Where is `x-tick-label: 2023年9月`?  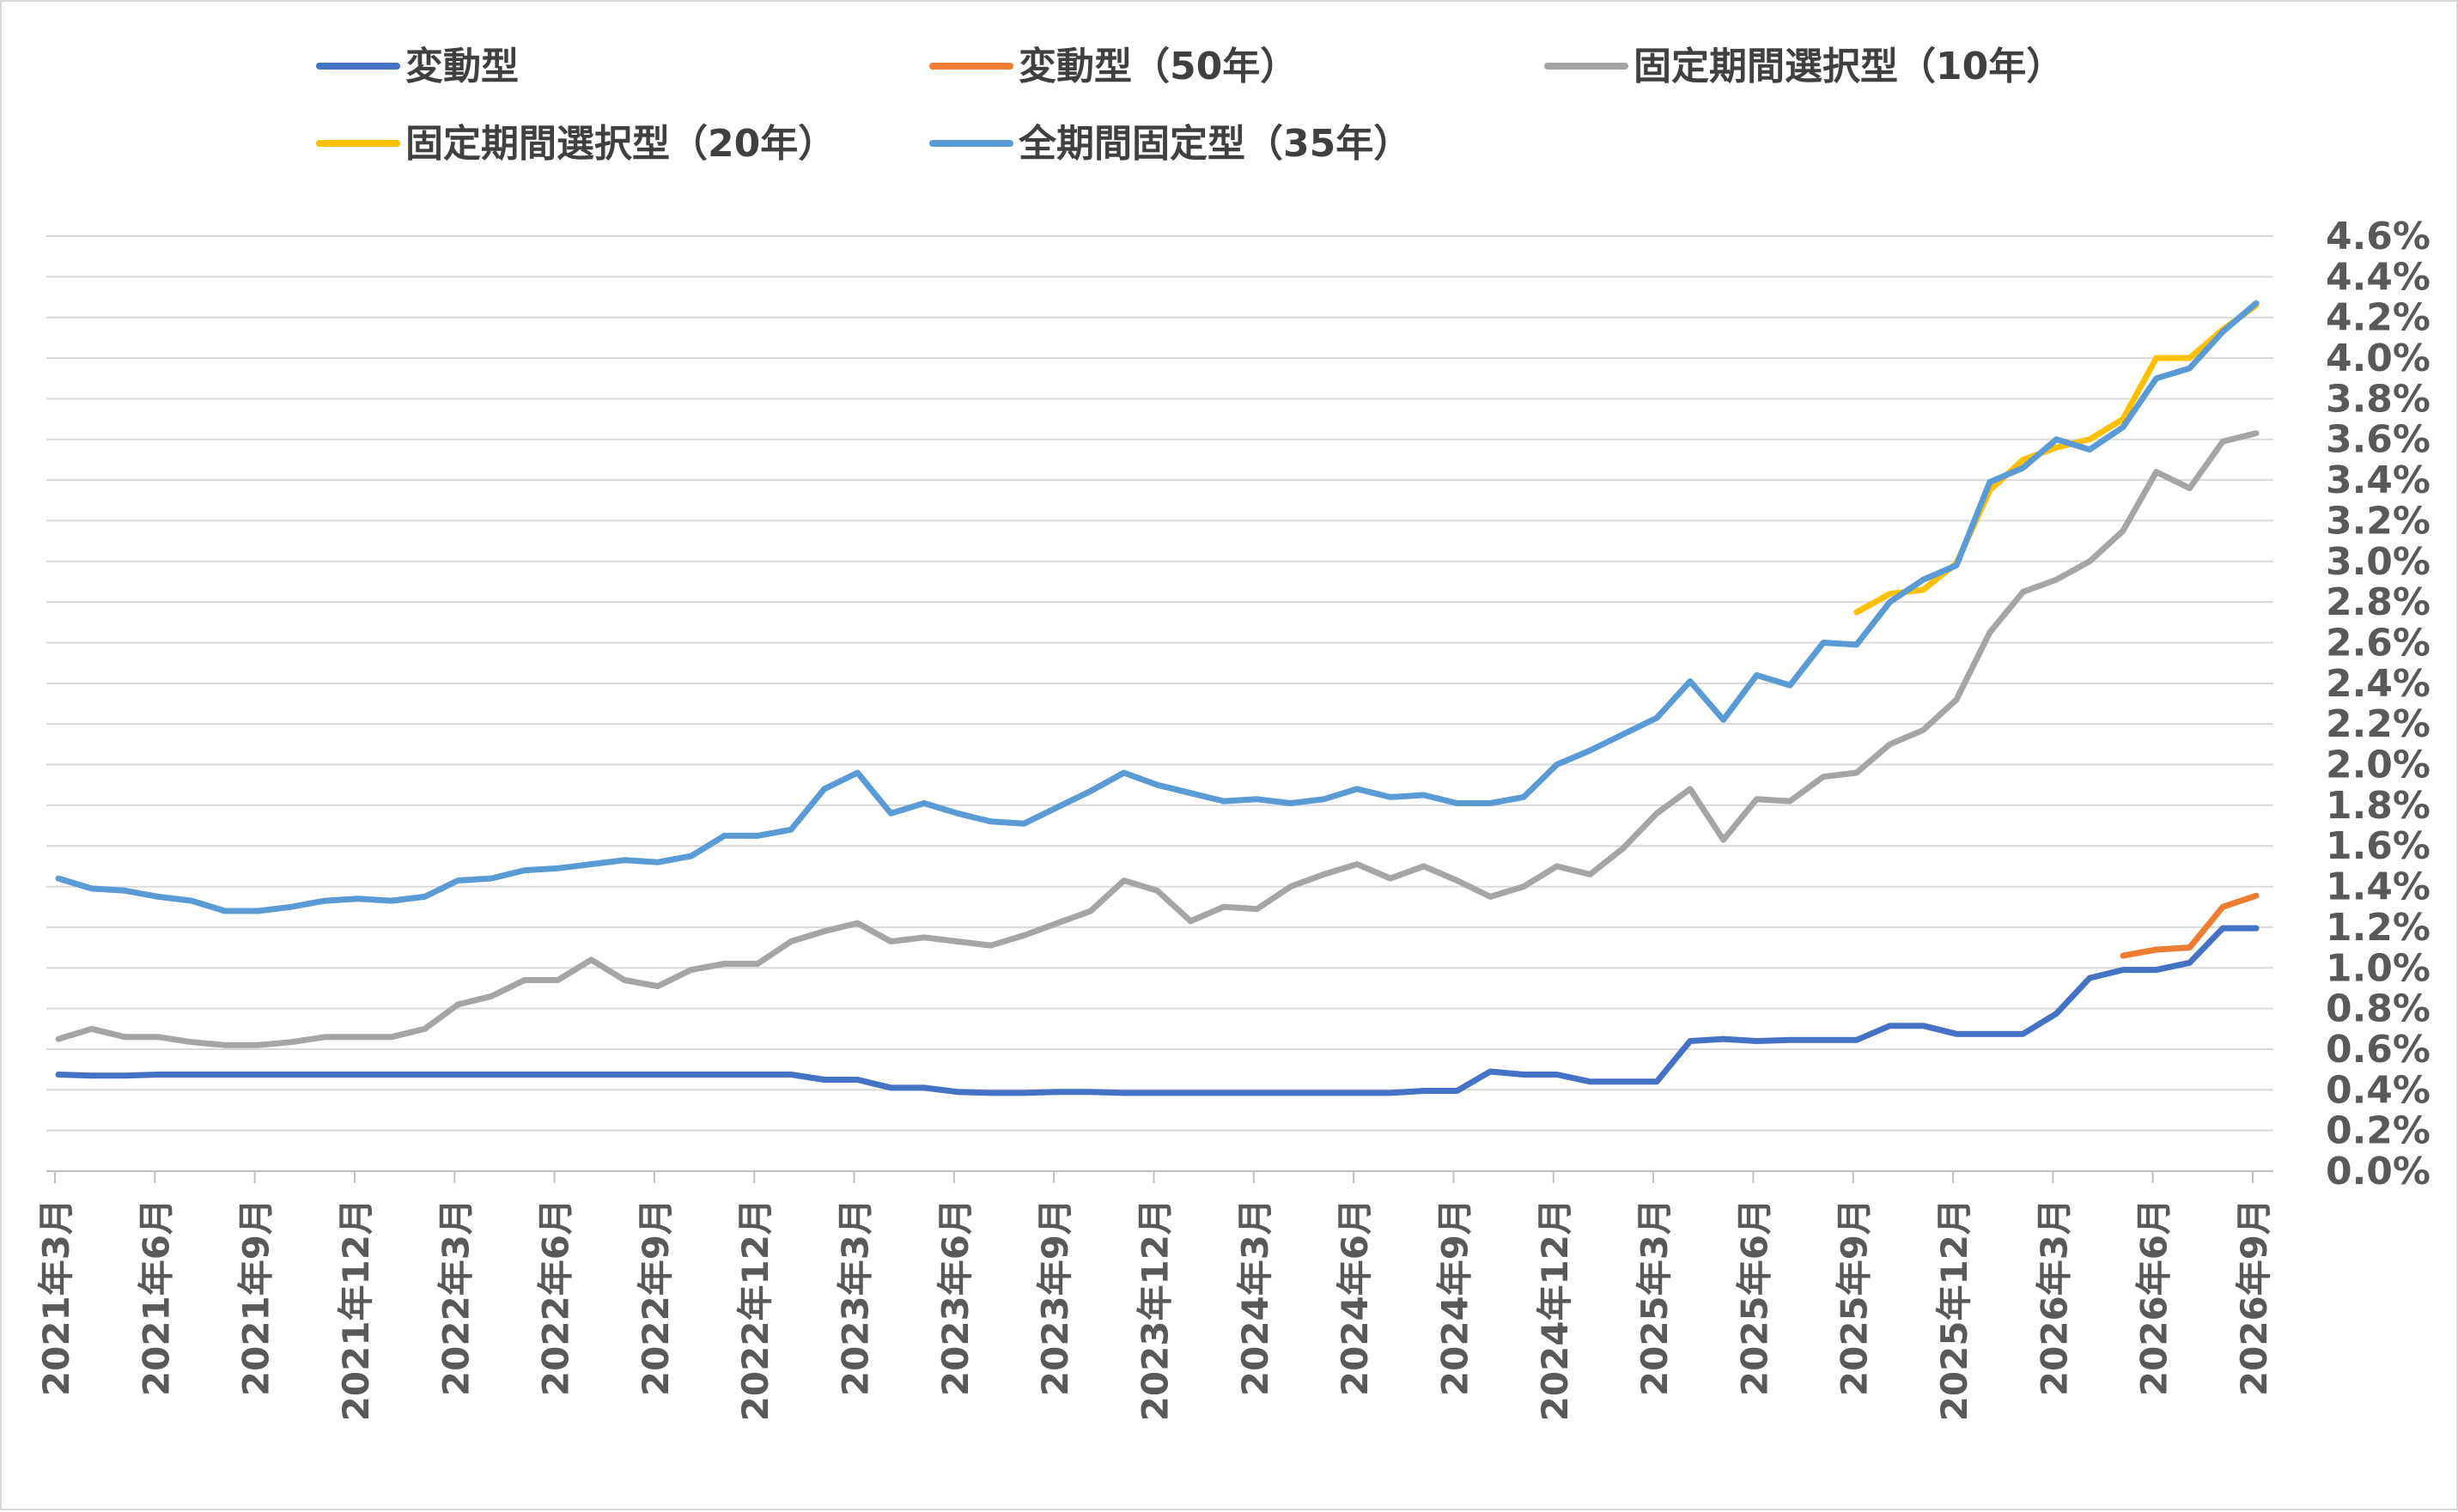
x-tick-label: 2023年9月 is located at coordinates (1055, 1298).